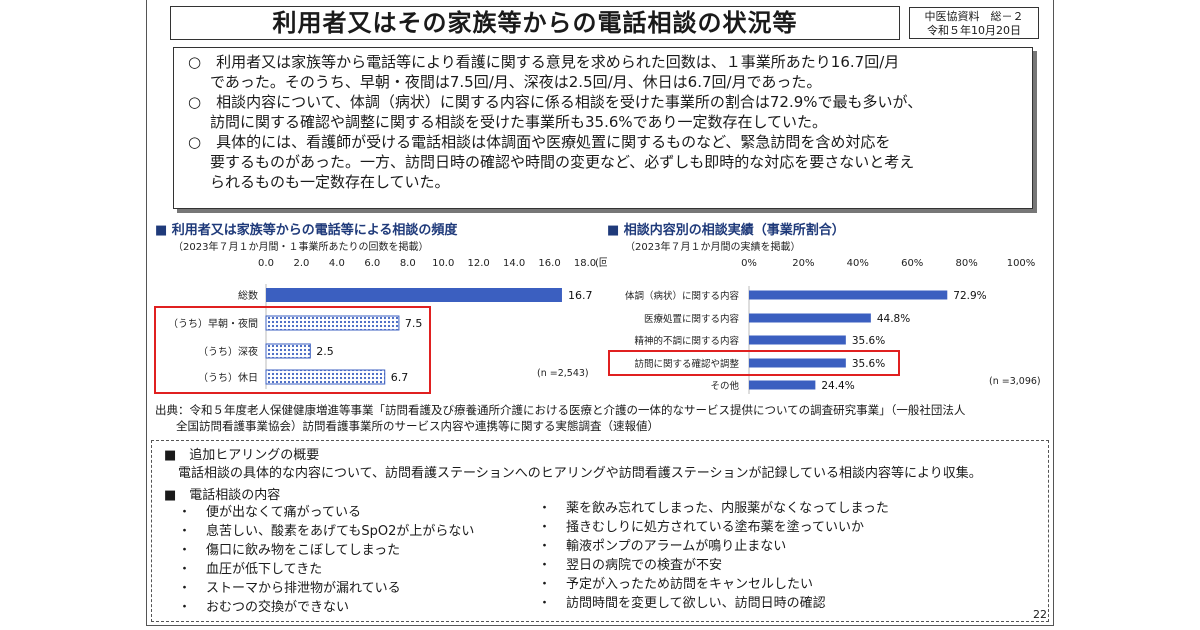  Describe the element at coordinates (340, 531) in the screenshot. I see `list-item-text: 息苦しい、酸素をあげてもSpO2が上がらない` at that location.